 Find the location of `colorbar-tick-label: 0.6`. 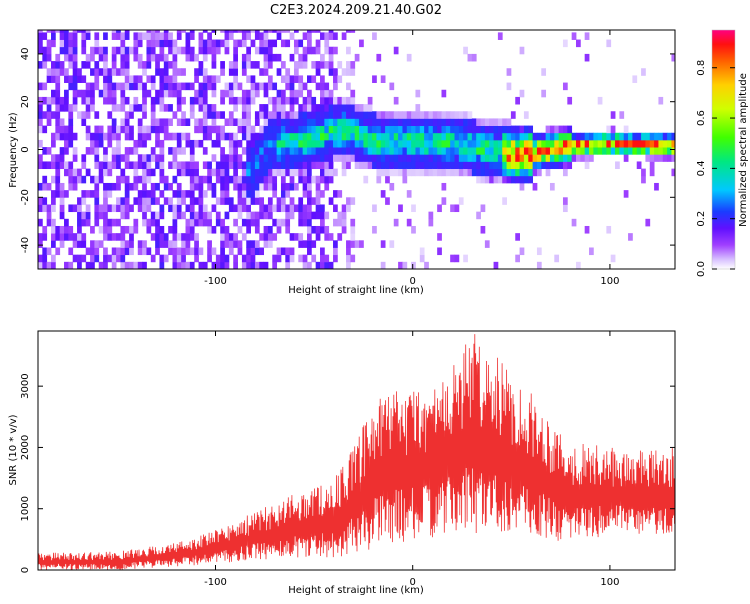

colorbar-tick-label: 0.6 is located at coordinates (701, 118).